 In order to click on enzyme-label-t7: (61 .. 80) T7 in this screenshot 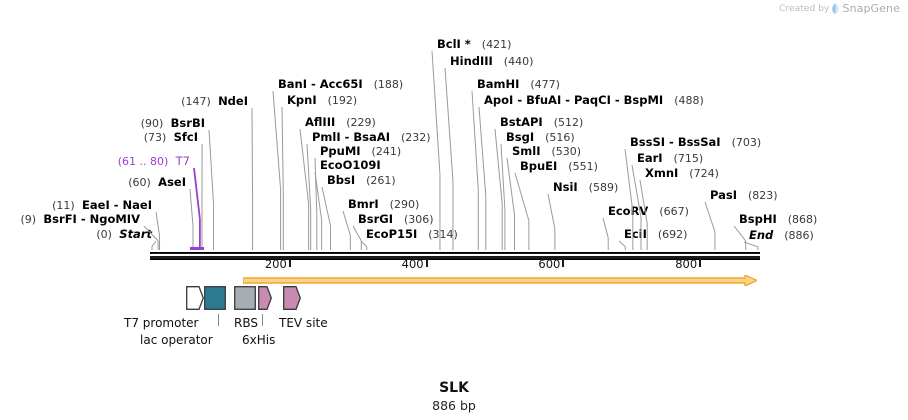, I will do `click(95, 161)`.